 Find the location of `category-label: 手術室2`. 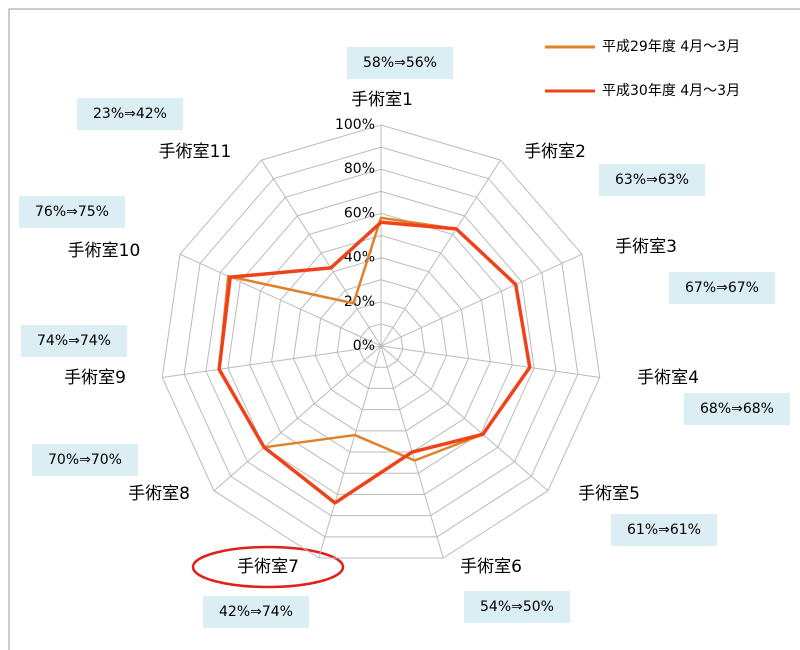

category-label: 手術室2 is located at coordinates (555, 152).